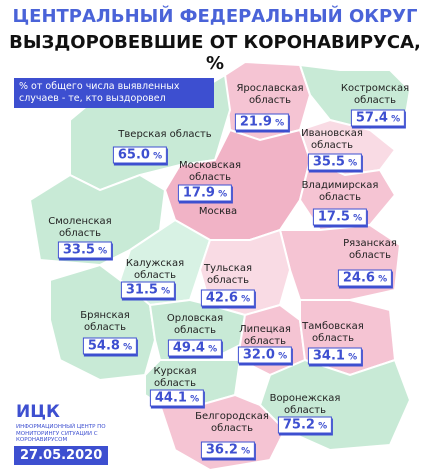 The width and height of the screenshot is (430, 475). I want to click on region-name: Курская область, so click(175, 377).